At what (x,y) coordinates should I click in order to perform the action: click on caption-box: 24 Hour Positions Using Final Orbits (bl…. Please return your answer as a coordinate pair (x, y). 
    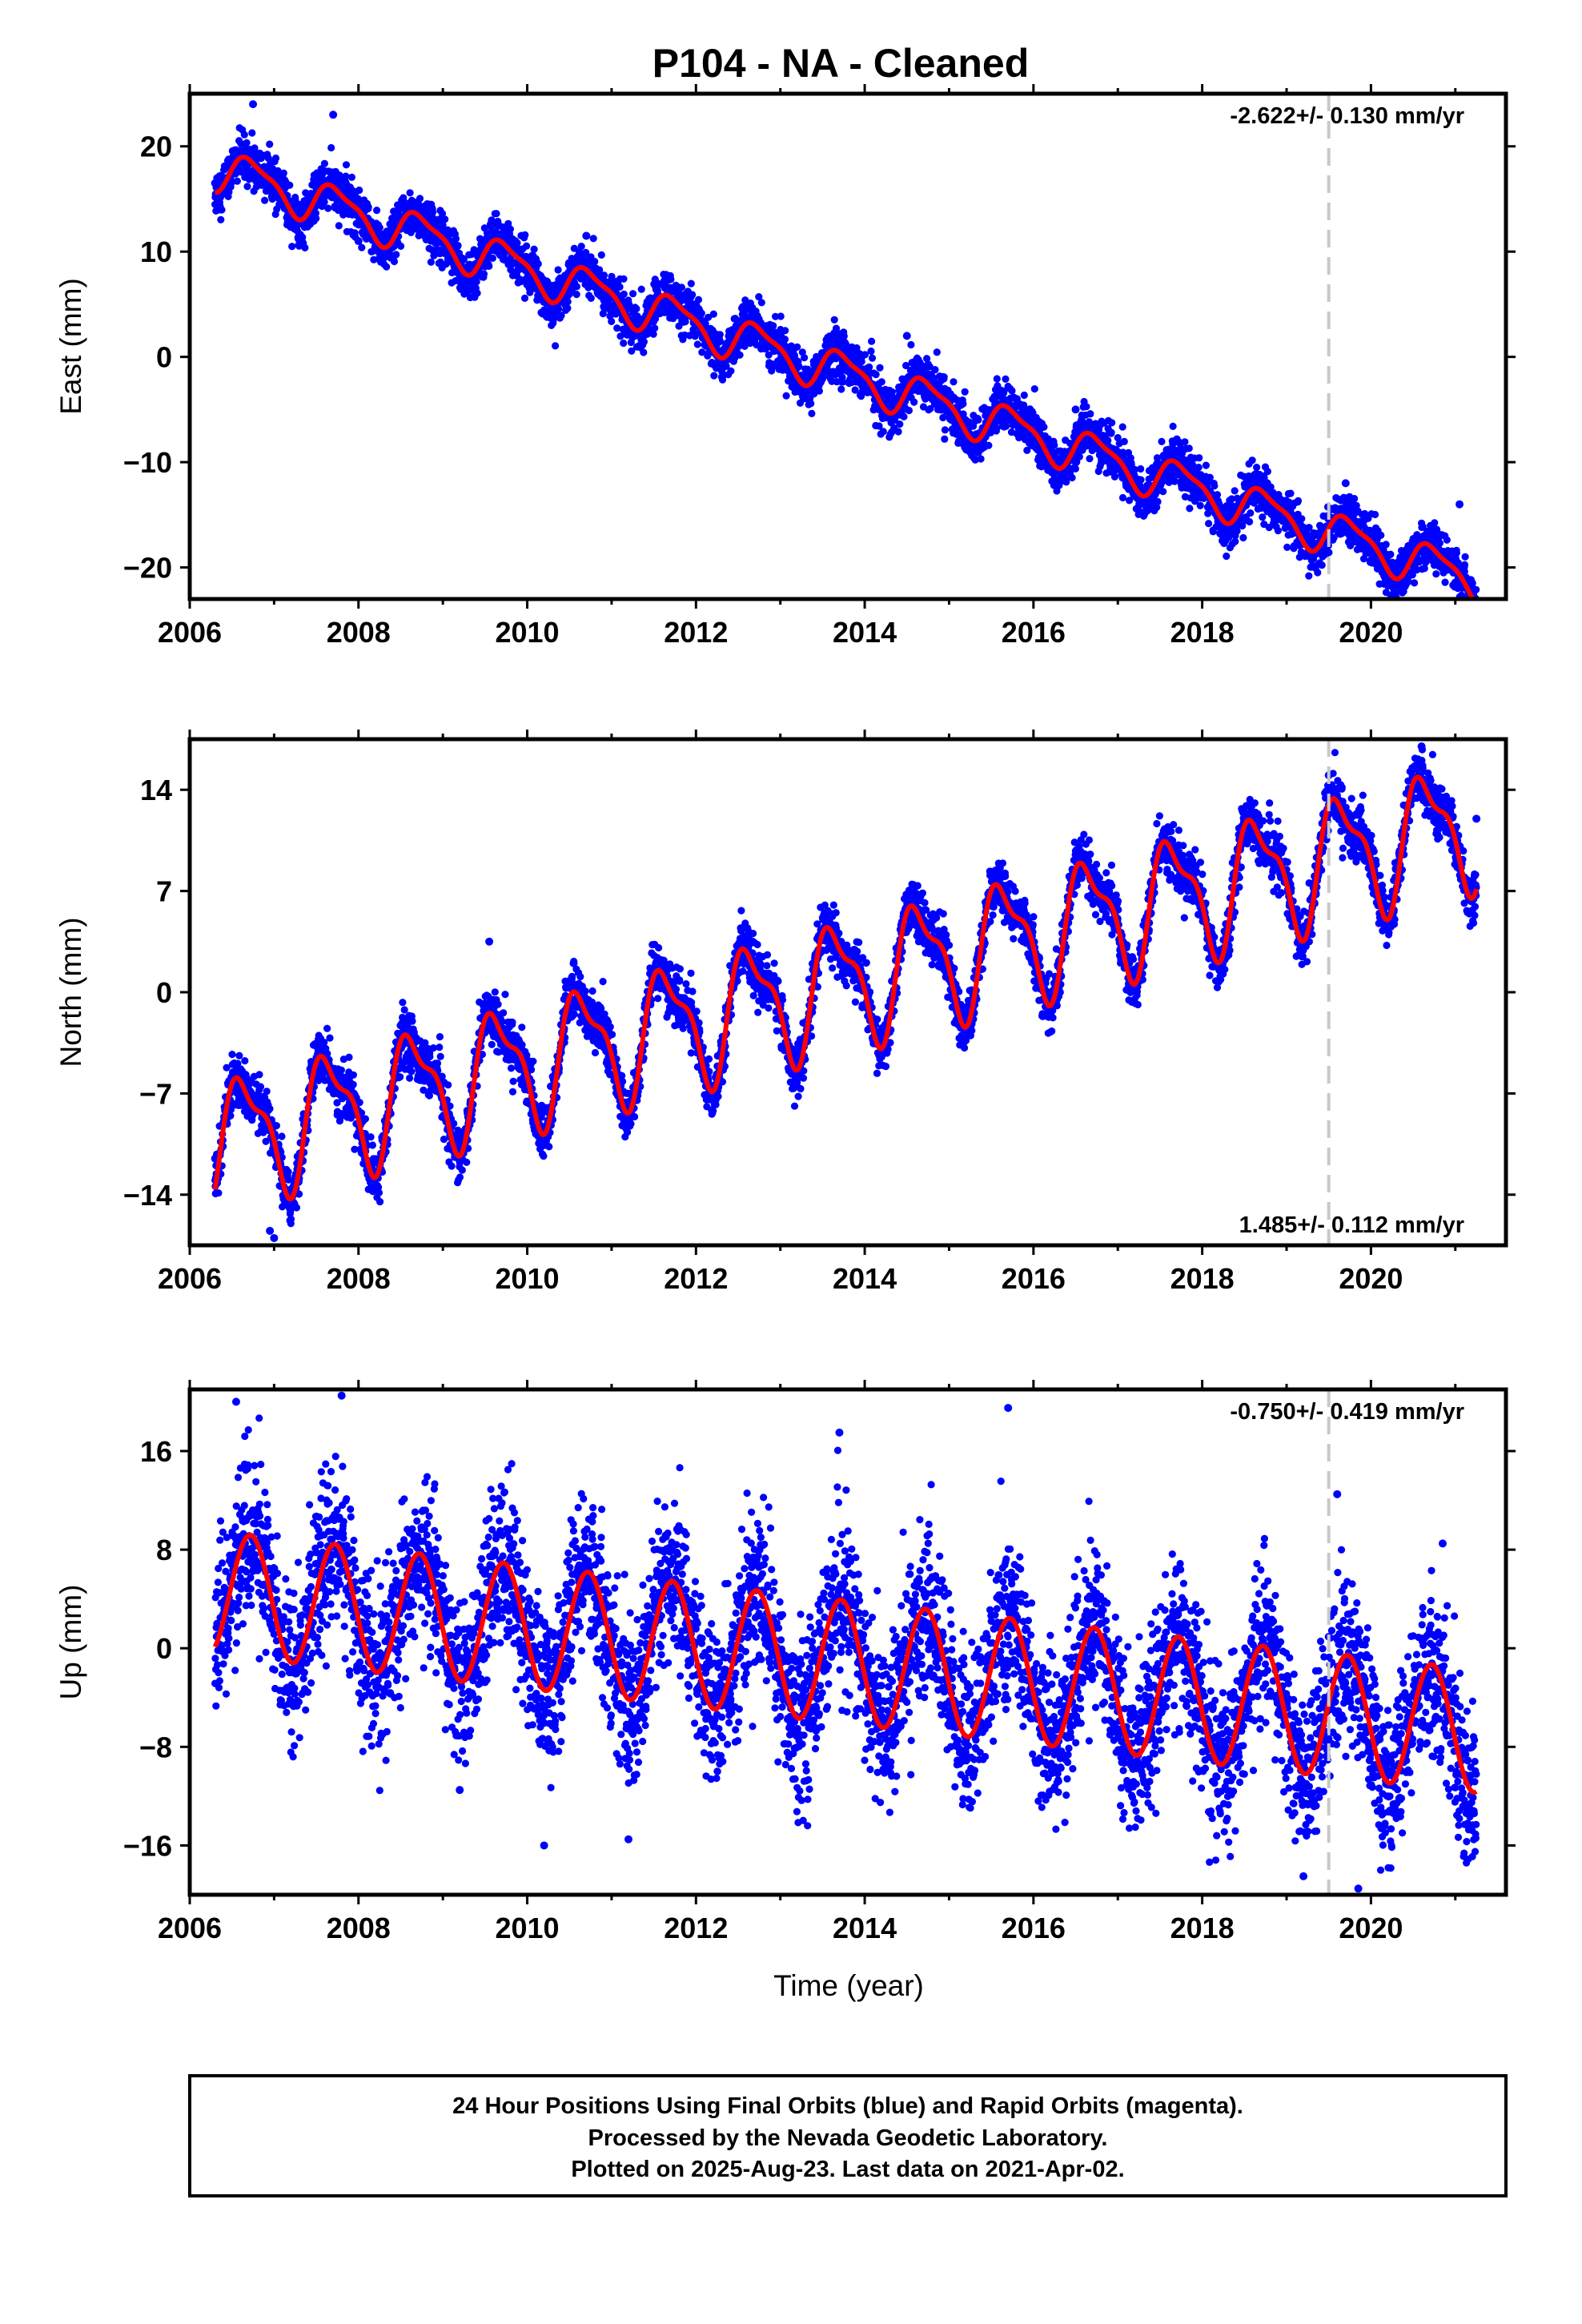
    Looking at the image, I should click on (848, 2135).